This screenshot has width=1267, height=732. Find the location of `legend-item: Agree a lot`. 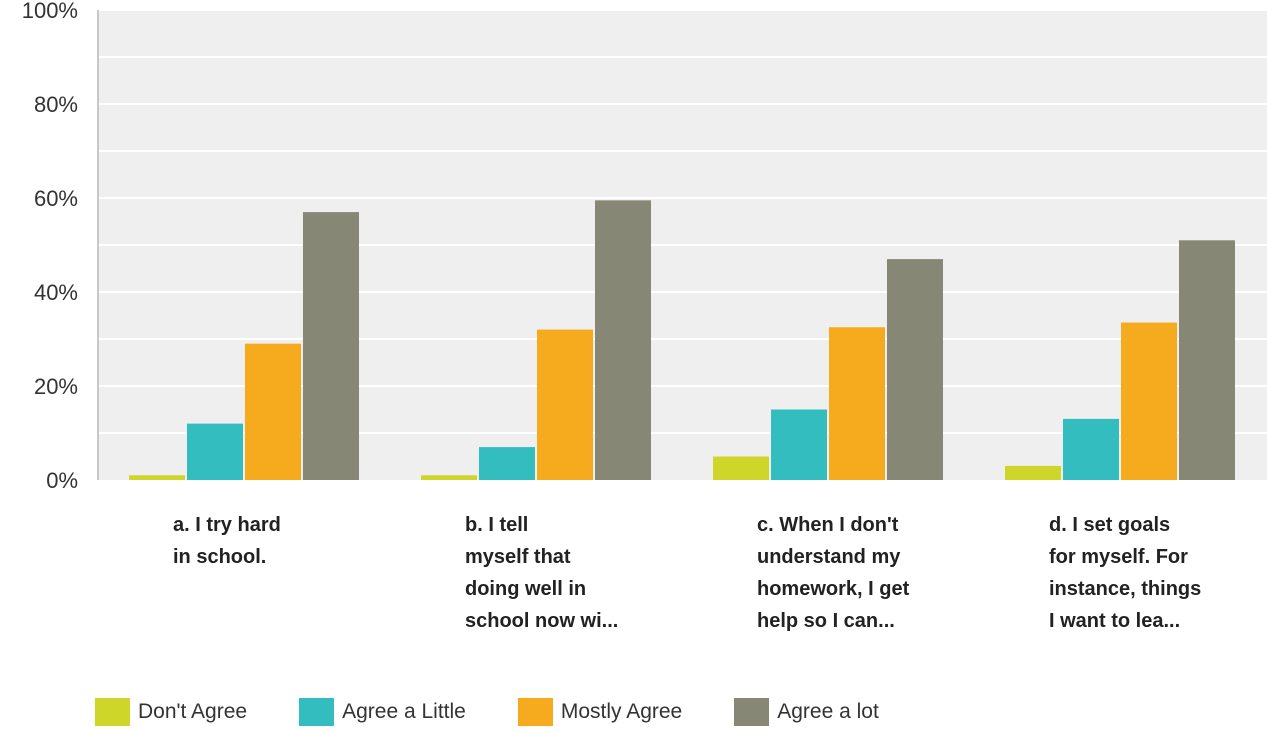

legend-item: Agree a lot is located at coordinates (806, 712).